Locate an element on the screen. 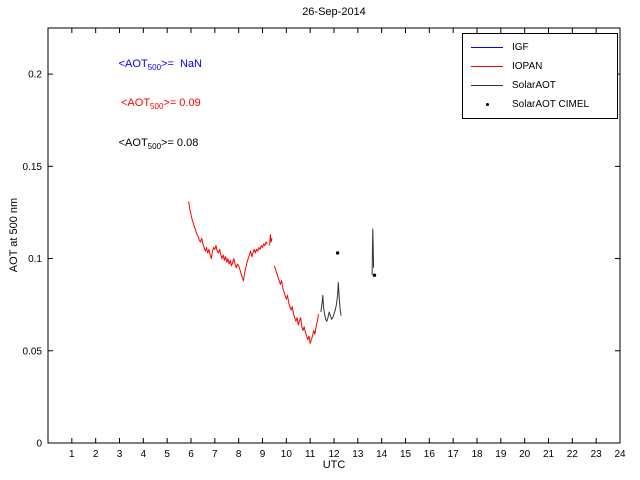 This screenshot has width=640, height=480. x-tick-label: 16 is located at coordinates (430, 454).